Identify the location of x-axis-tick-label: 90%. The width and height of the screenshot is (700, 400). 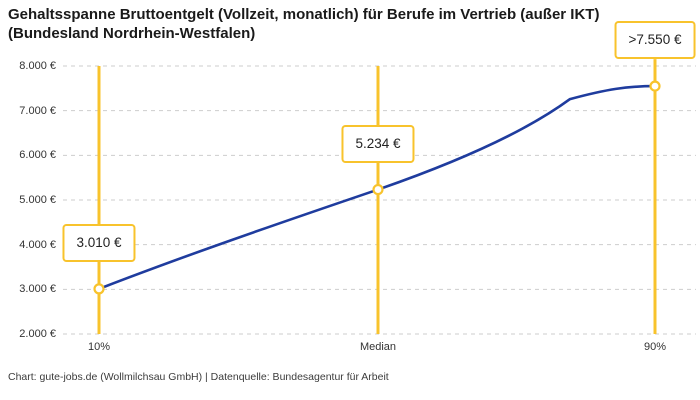
(655, 347).